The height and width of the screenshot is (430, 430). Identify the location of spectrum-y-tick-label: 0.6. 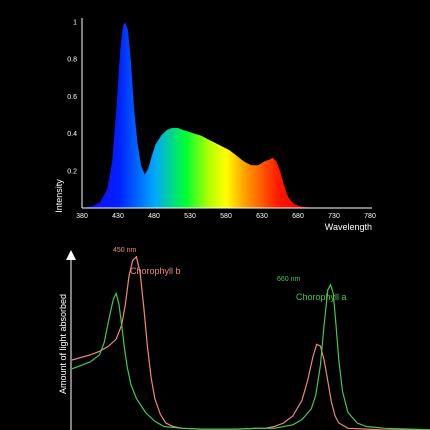
(72, 97).